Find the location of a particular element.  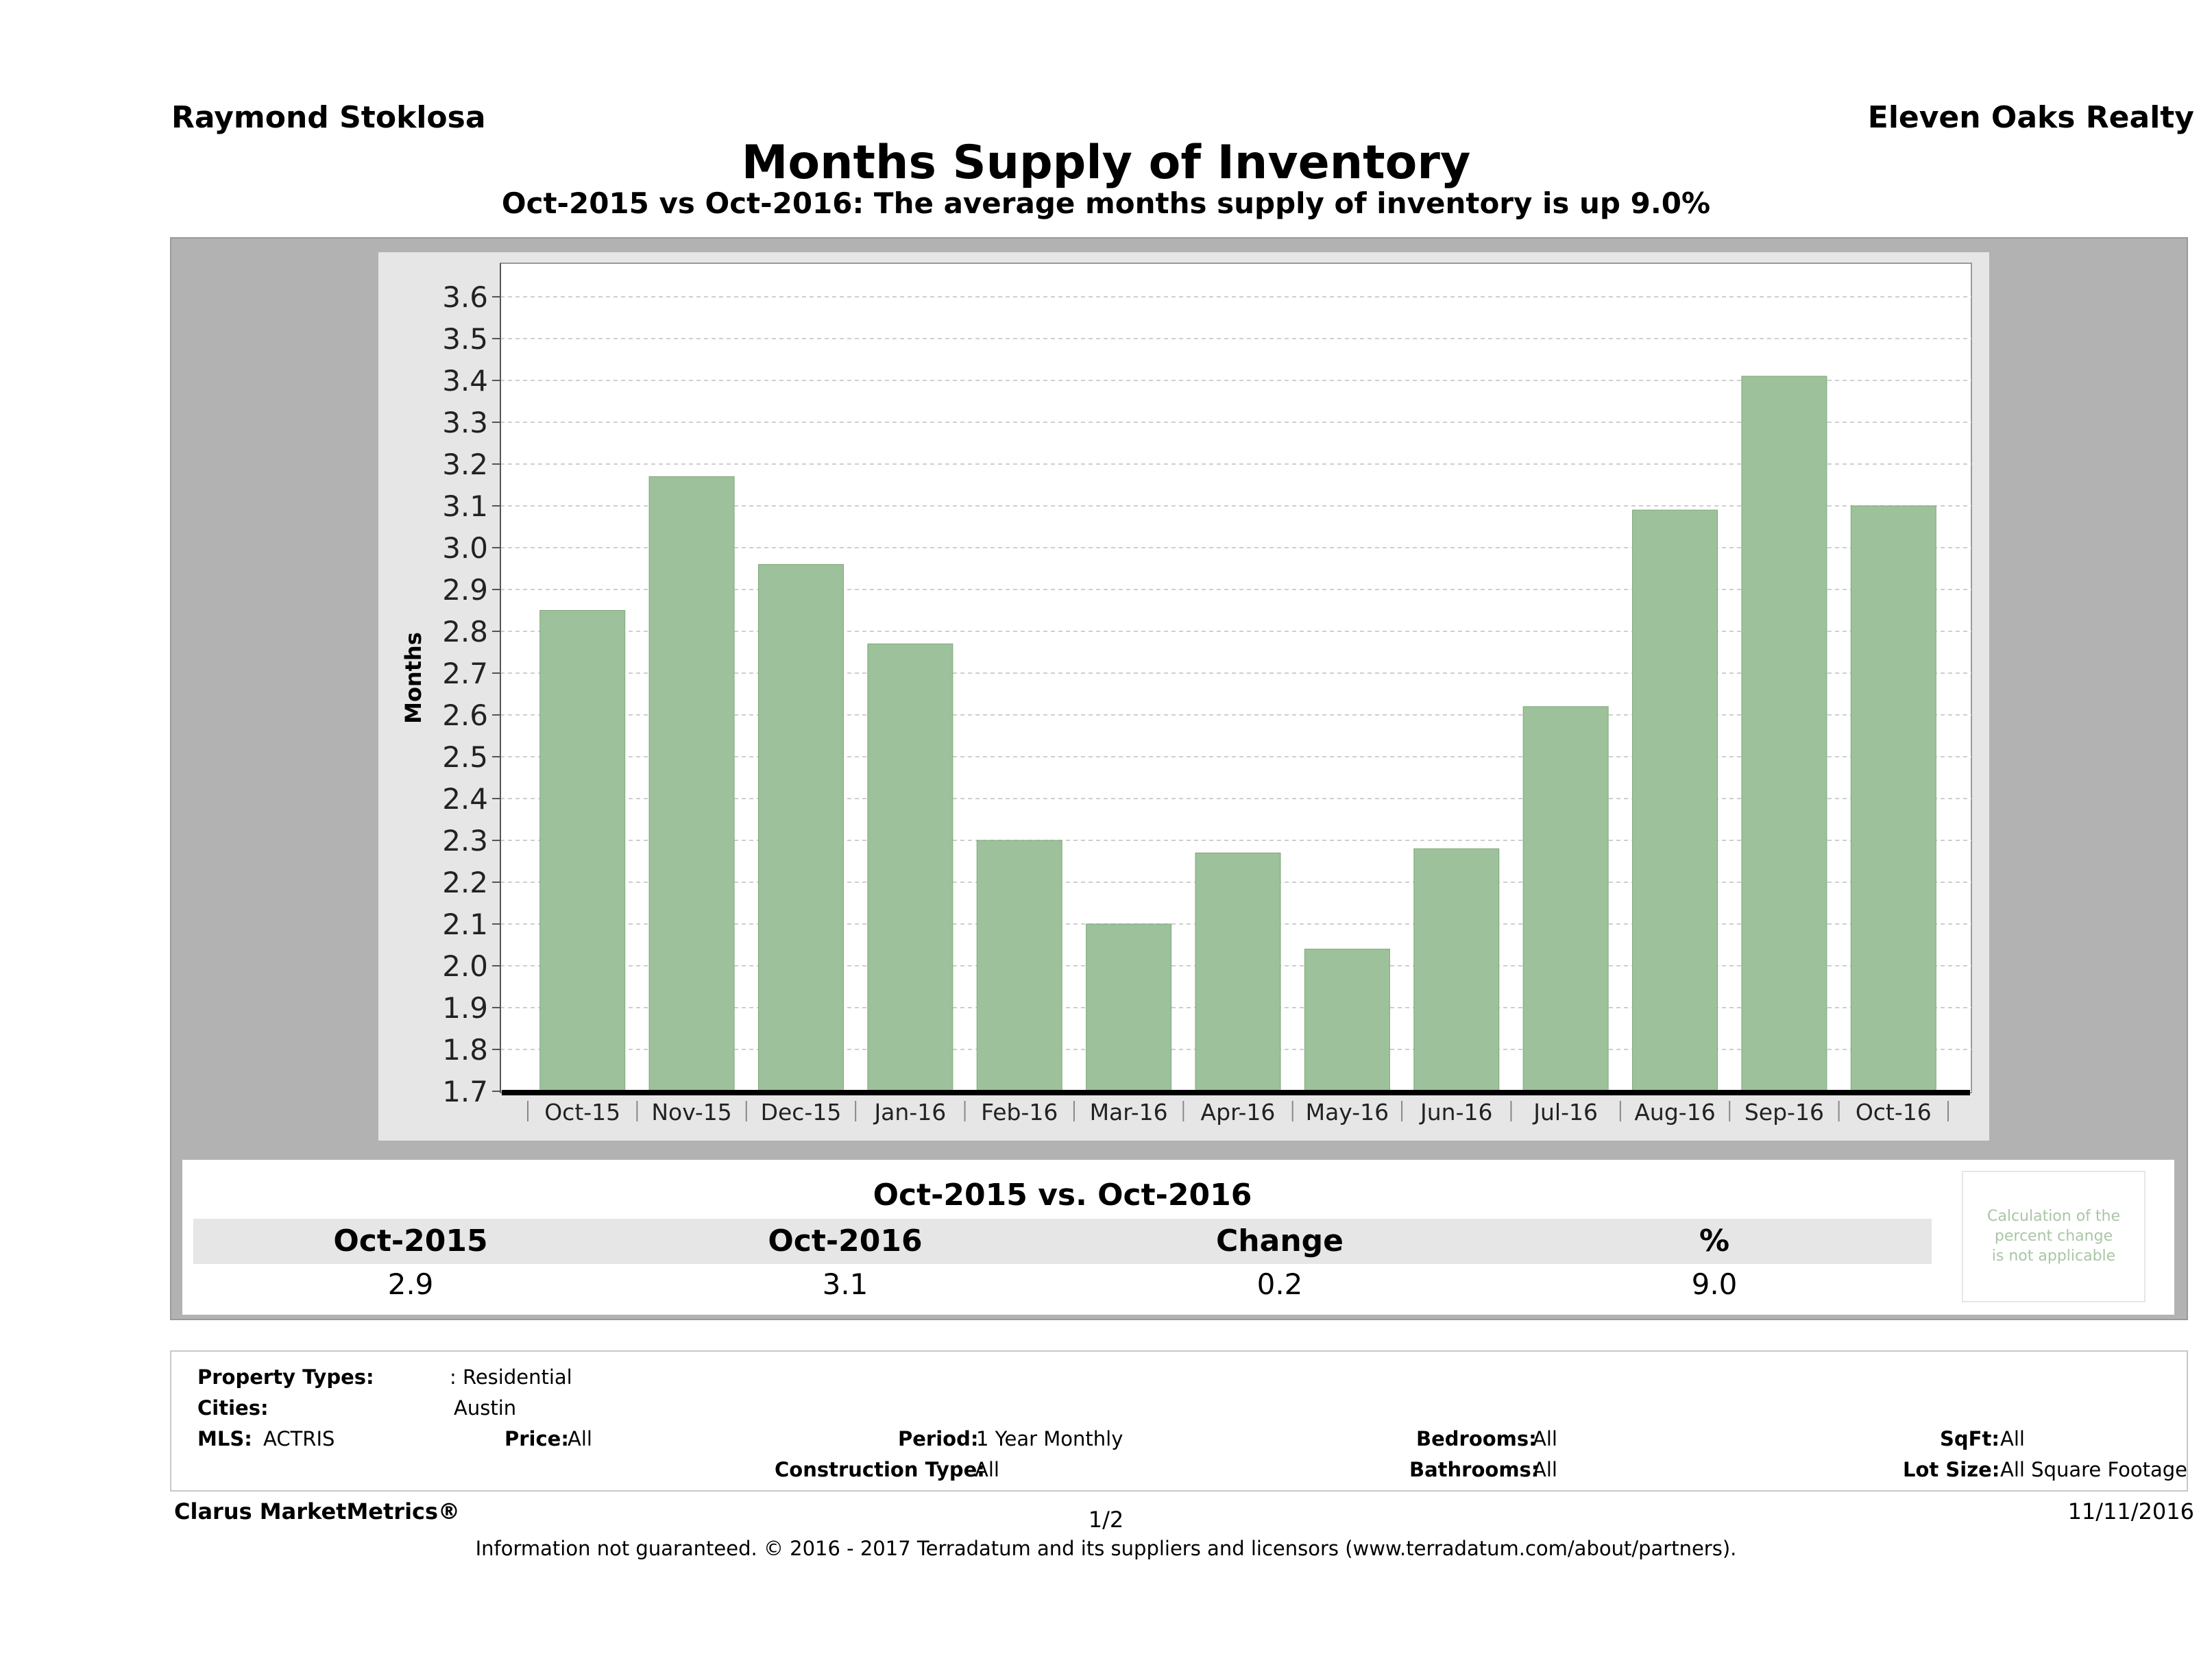

page-title: Months Supply of Inventory is located at coordinates (1106, 163).